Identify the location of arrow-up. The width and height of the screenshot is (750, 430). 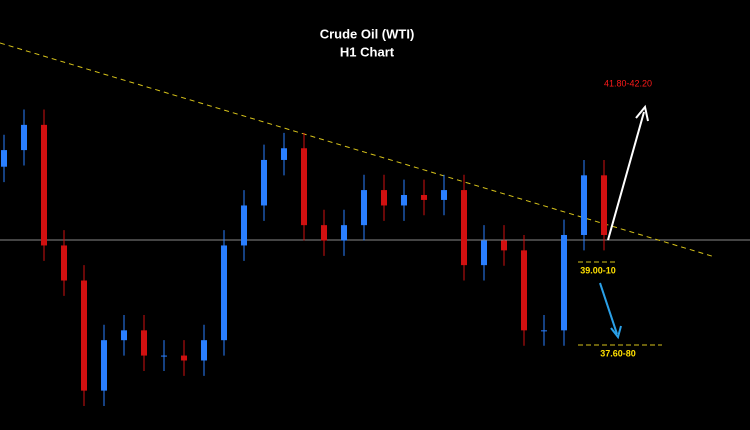
(626, 176).